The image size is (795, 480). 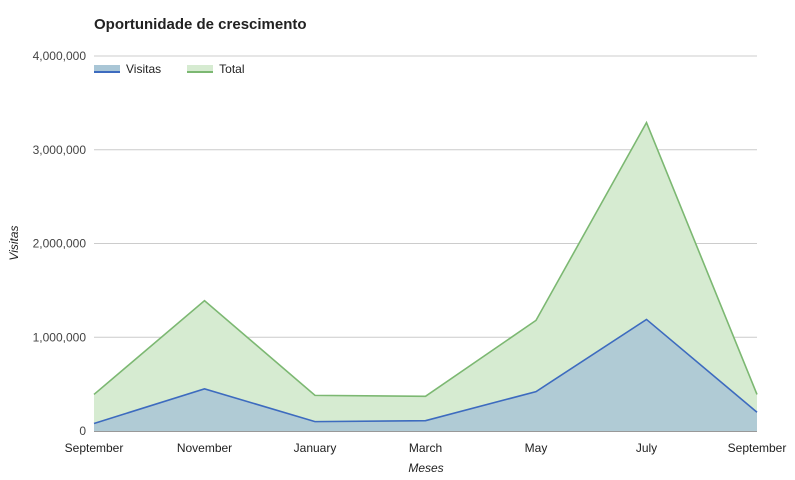 I want to click on y-tick-label: 4,000,000, so click(x=60, y=56).